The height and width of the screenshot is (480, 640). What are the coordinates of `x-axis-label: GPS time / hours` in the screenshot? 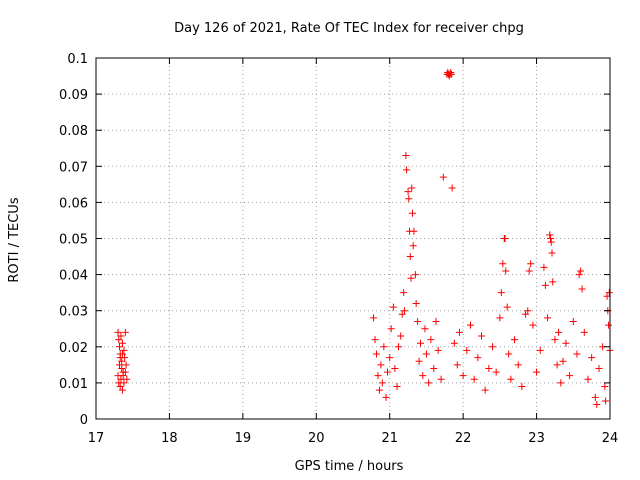 It's located at (349, 466).